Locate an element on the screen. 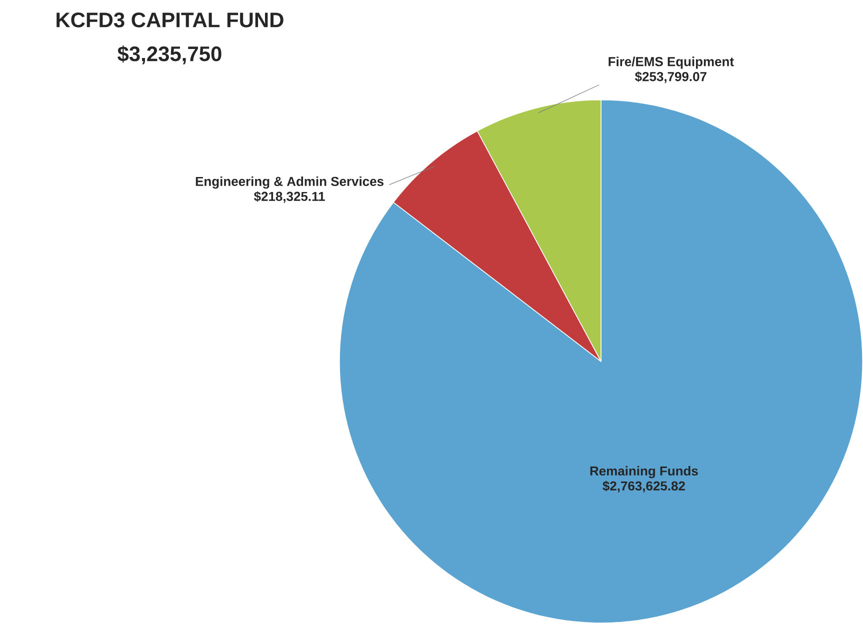 This screenshot has height=626, width=863. data-label: $2,763,625.82 is located at coordinates (643, 486).